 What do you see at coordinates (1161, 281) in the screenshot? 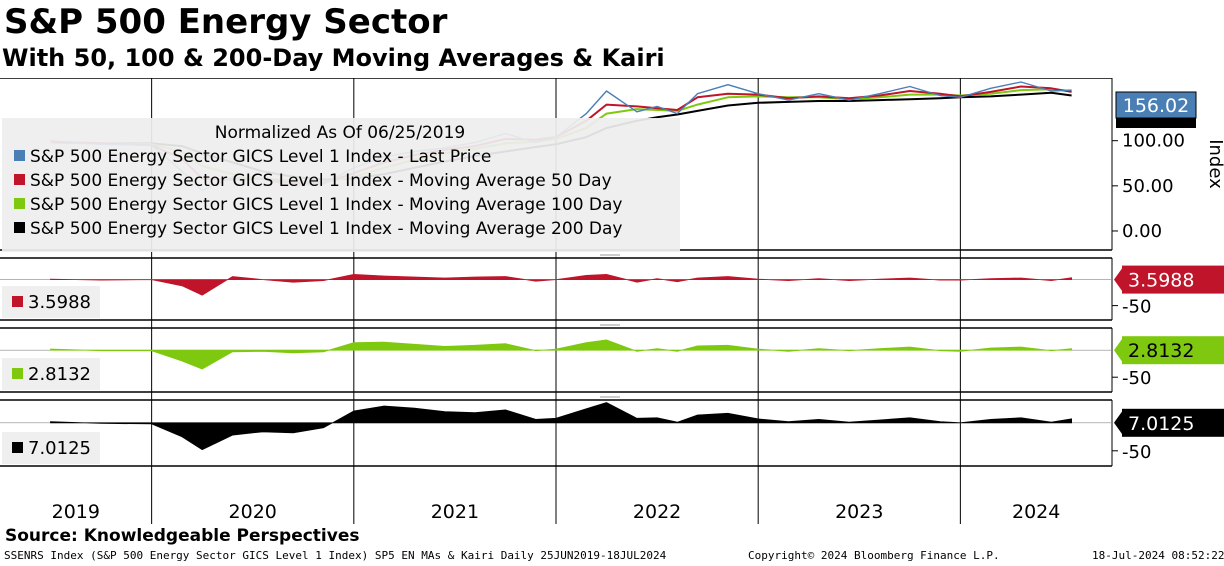
I see `kairi-tag-value: 3.5988` at bounding box center [1161, 281].